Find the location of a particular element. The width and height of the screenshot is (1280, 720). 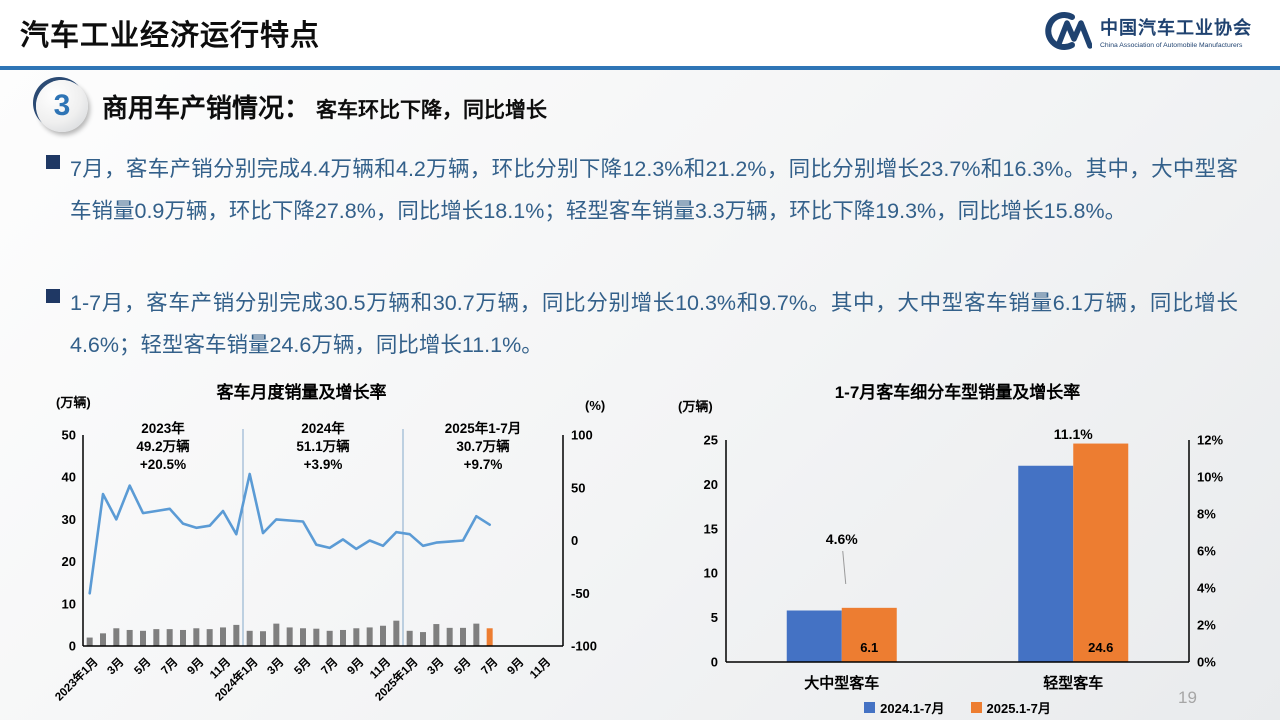

growth-label: 11.1% is located at coordinates (1073, 434).